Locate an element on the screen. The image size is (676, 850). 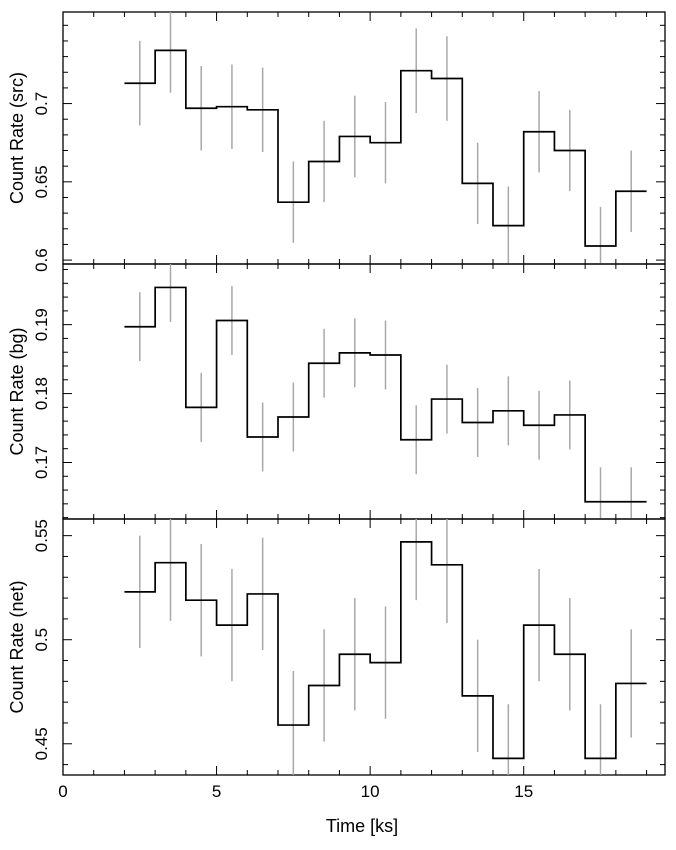
y-axis-title: Count Rate (bg) is located at coordinates (17, 391).